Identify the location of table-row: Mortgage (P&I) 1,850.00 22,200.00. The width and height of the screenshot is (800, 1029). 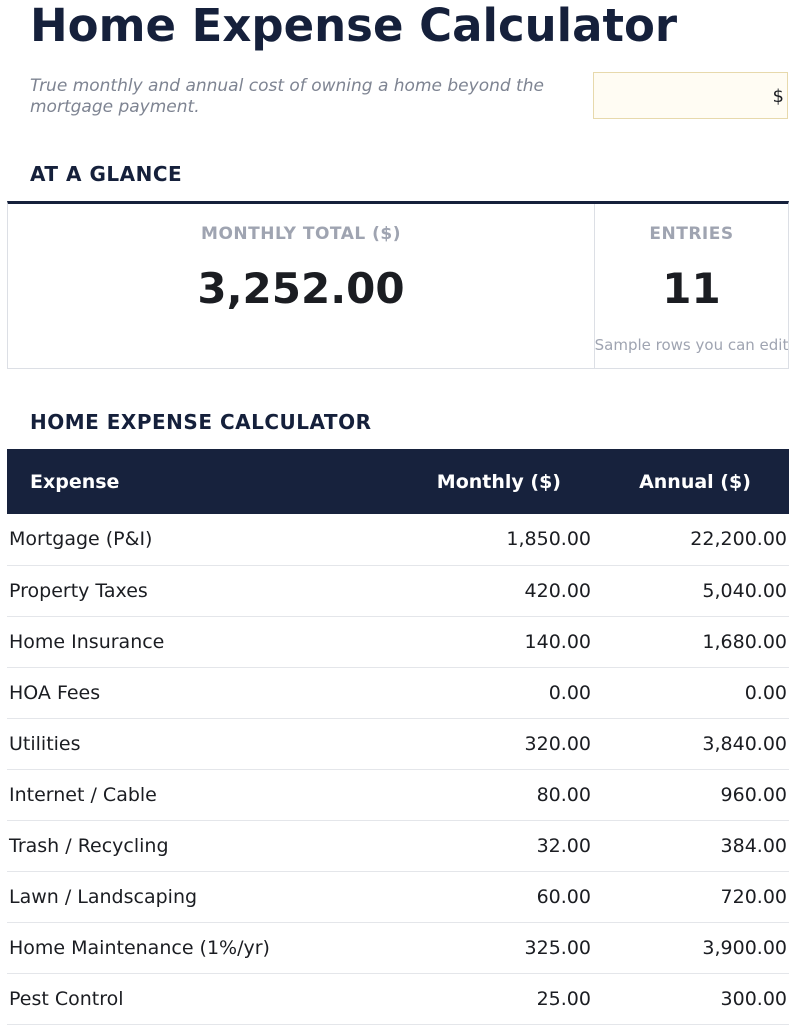
(398, 540).